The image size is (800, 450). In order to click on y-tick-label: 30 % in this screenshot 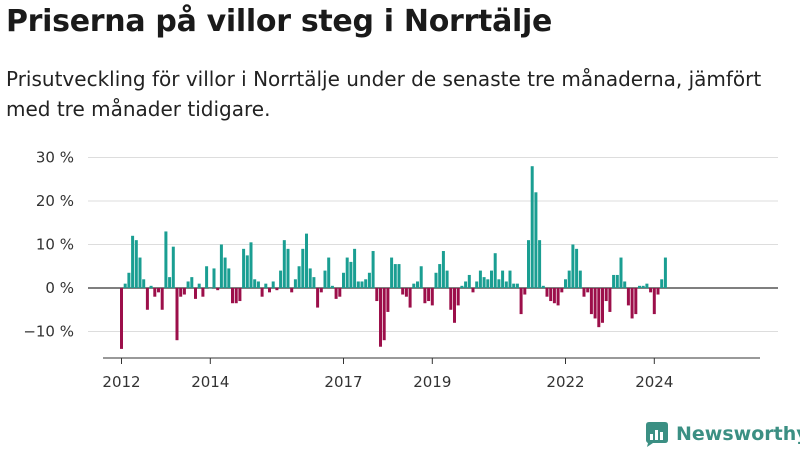, I will do `click(55, 158)`.